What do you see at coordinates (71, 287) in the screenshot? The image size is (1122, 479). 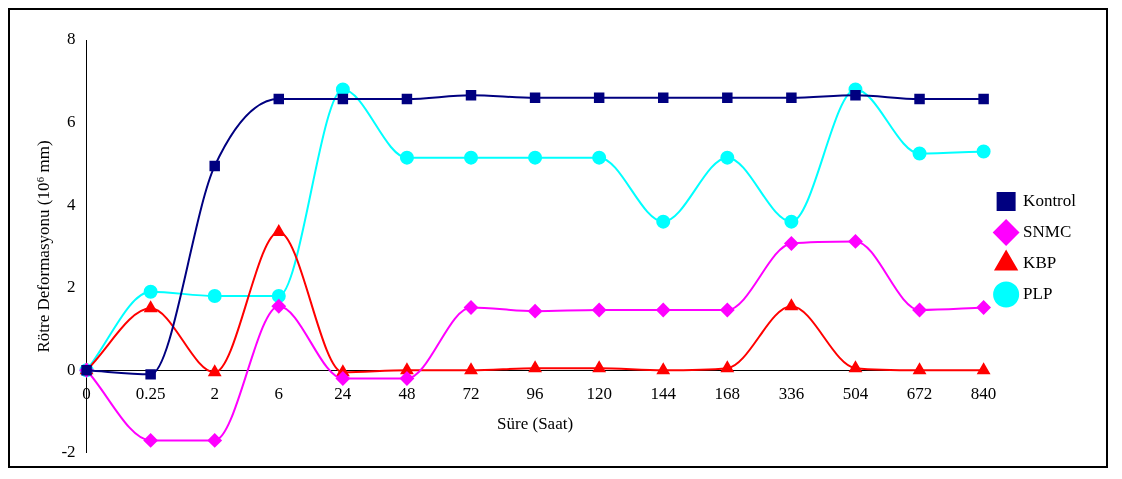 I see `y-tick-label: 2` at bounding box center [71, 287].